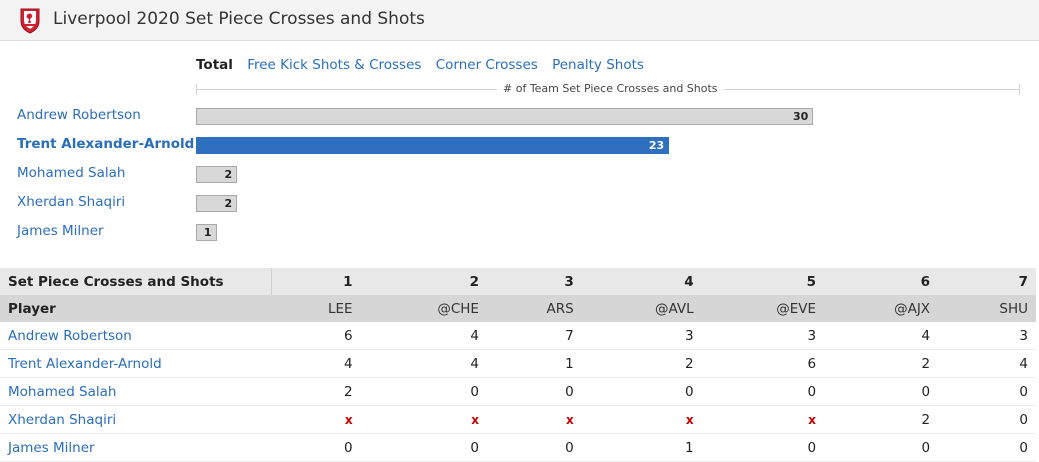  What do you see at coordinates (196, 89) in the screenshot?
I see `axis-tick-left` at bounding box center [196, 89].